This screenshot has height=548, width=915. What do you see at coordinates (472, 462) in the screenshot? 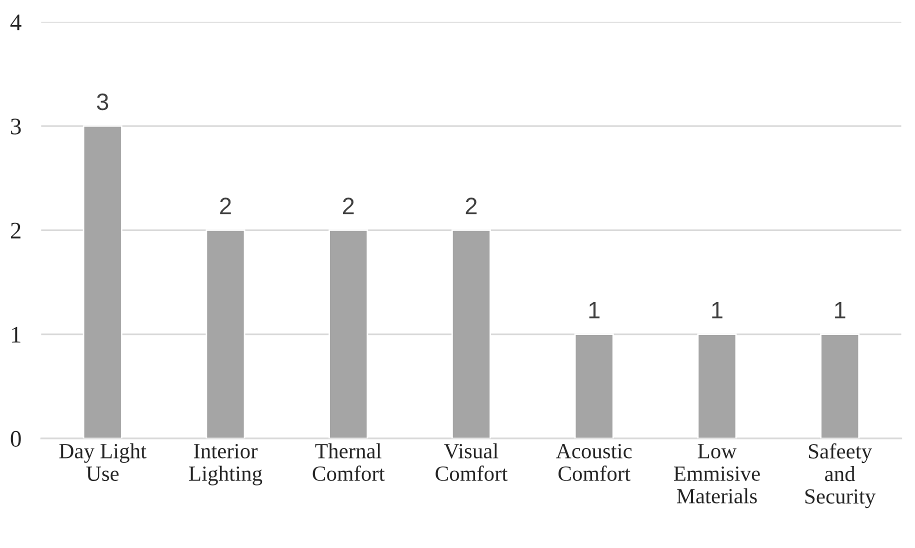
I see `x-tick-label: Visual Comfort` at bounding box center [472, 462].